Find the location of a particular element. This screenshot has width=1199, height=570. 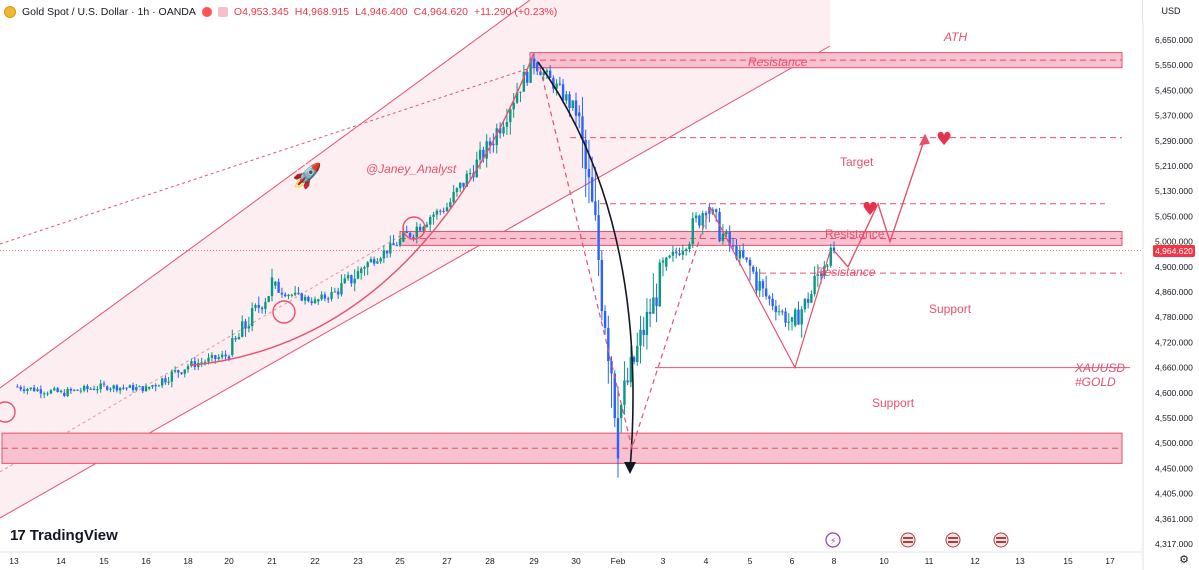

last-price-badge: 4,964.620 is located at coordinates (1174, 250).